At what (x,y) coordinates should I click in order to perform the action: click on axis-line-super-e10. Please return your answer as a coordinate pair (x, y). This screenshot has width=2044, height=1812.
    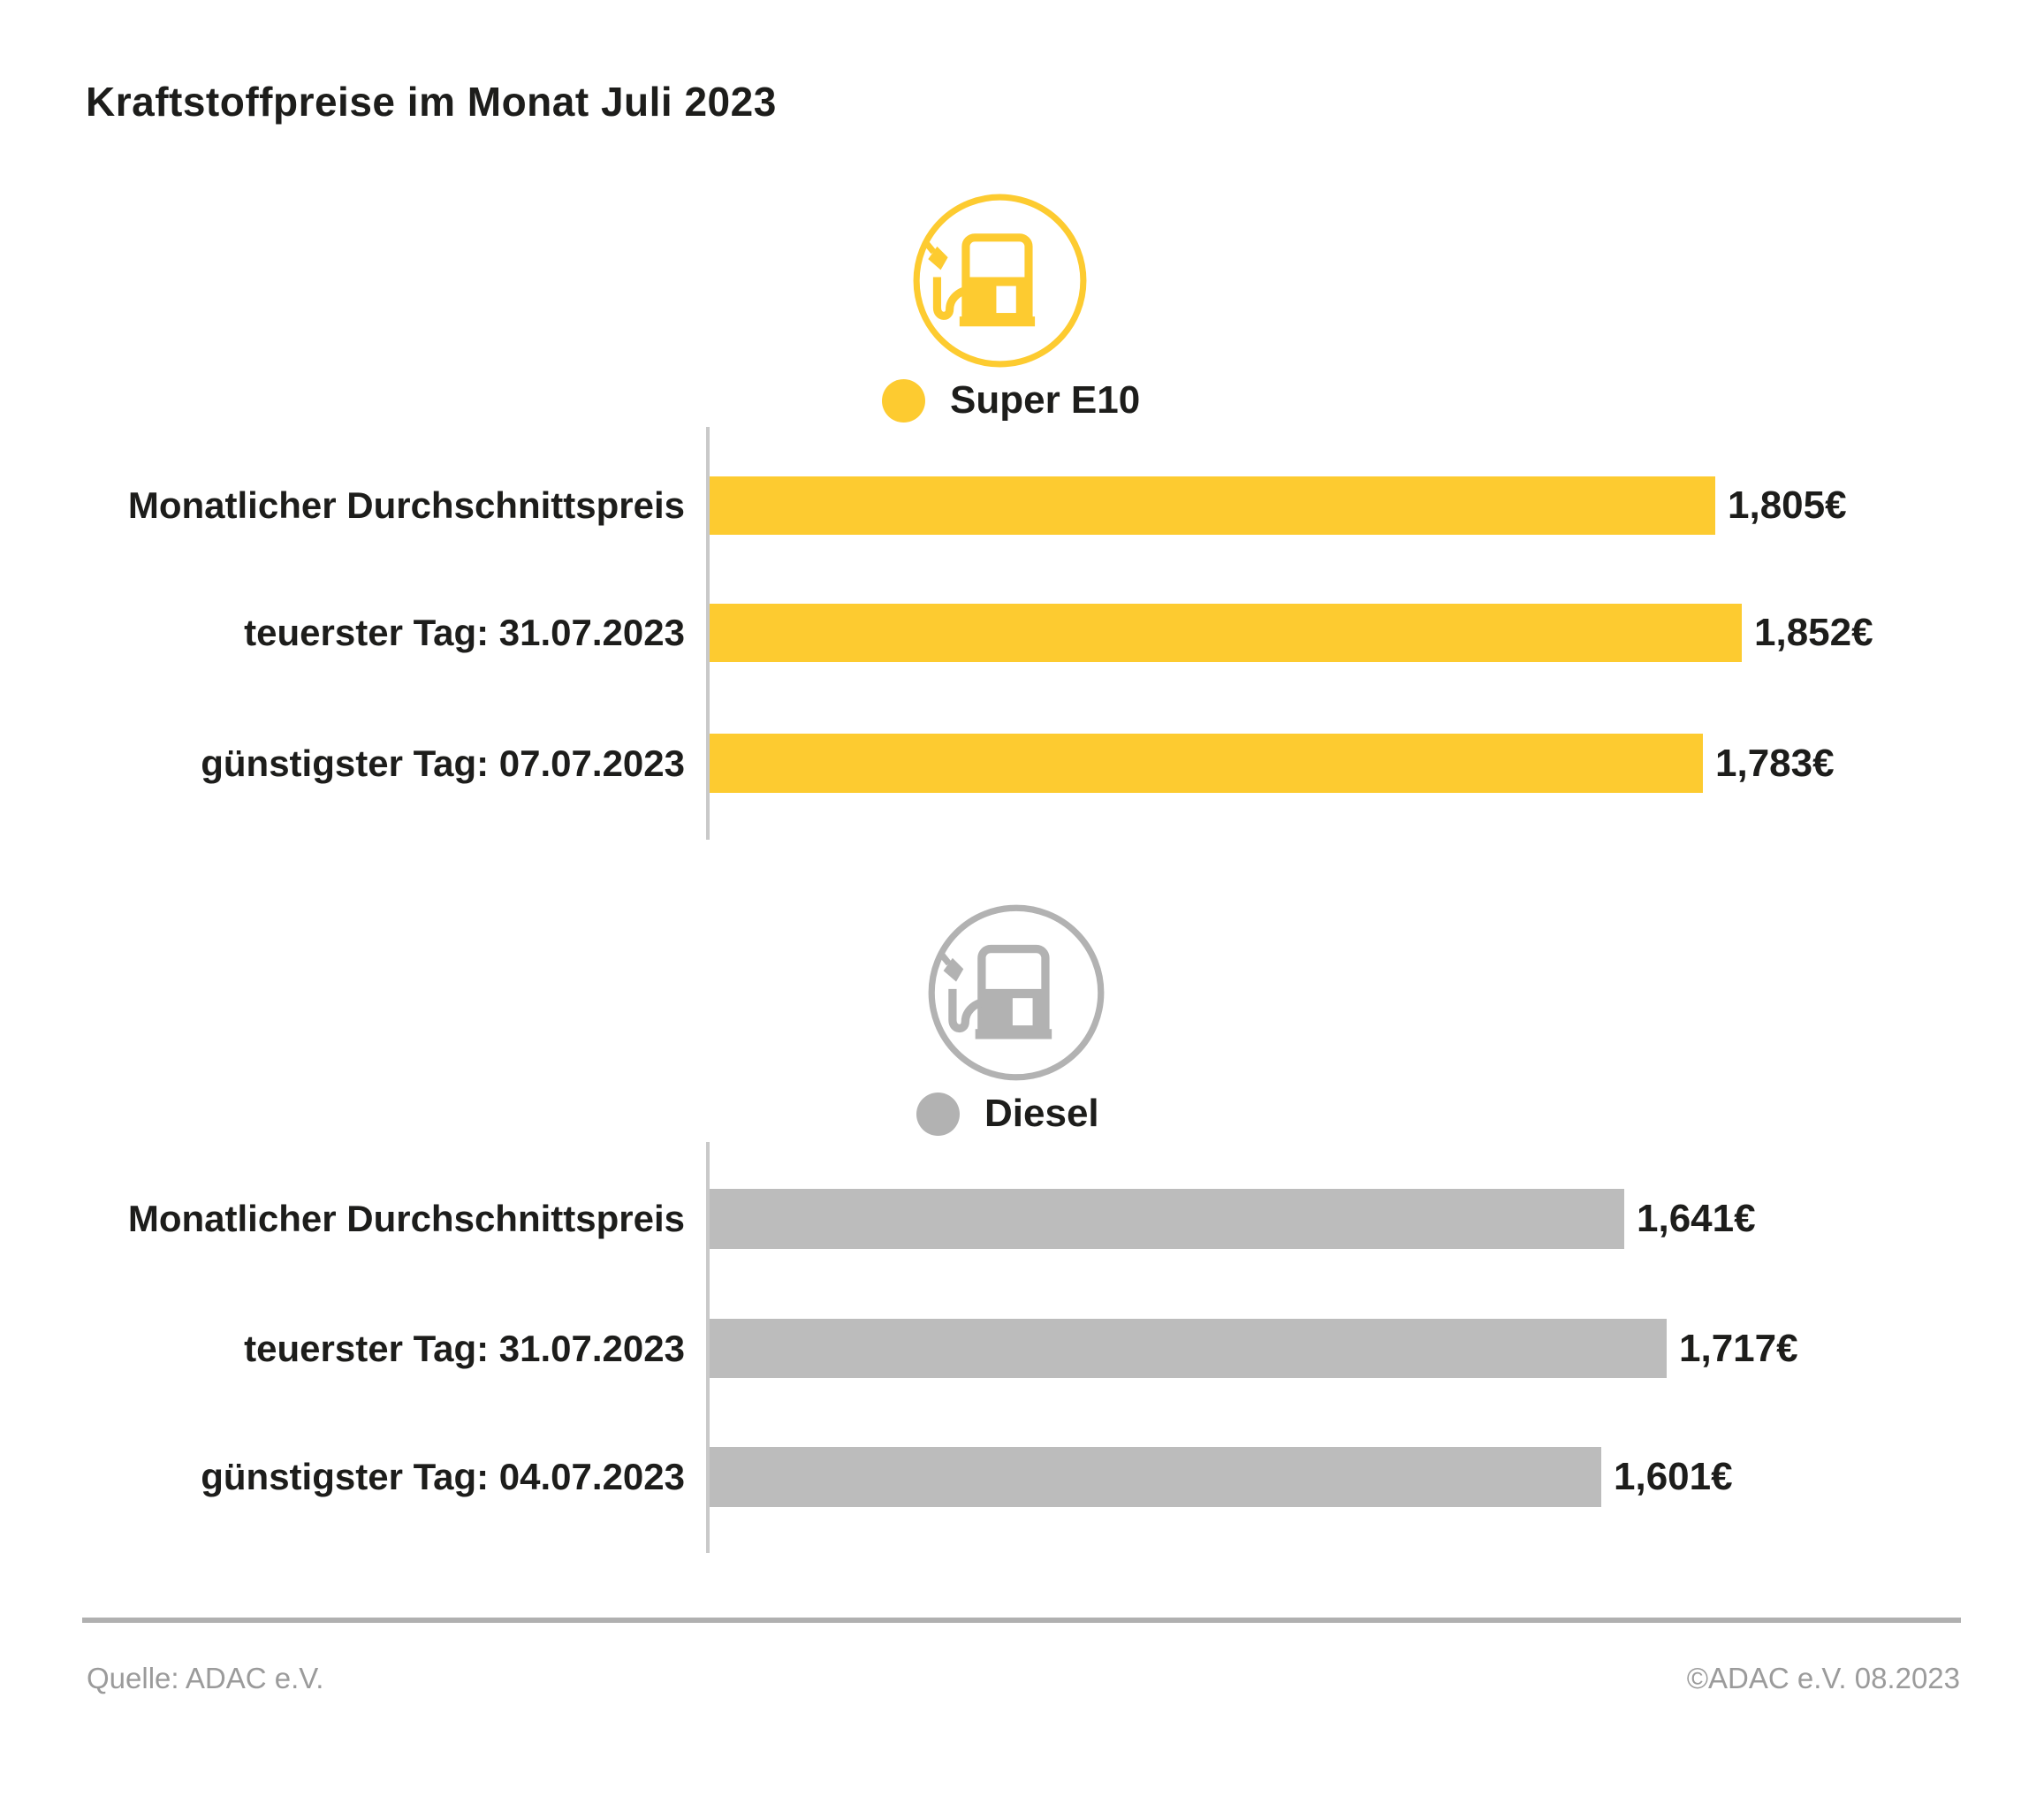
    Looking at the image, I should click on (708, 633).